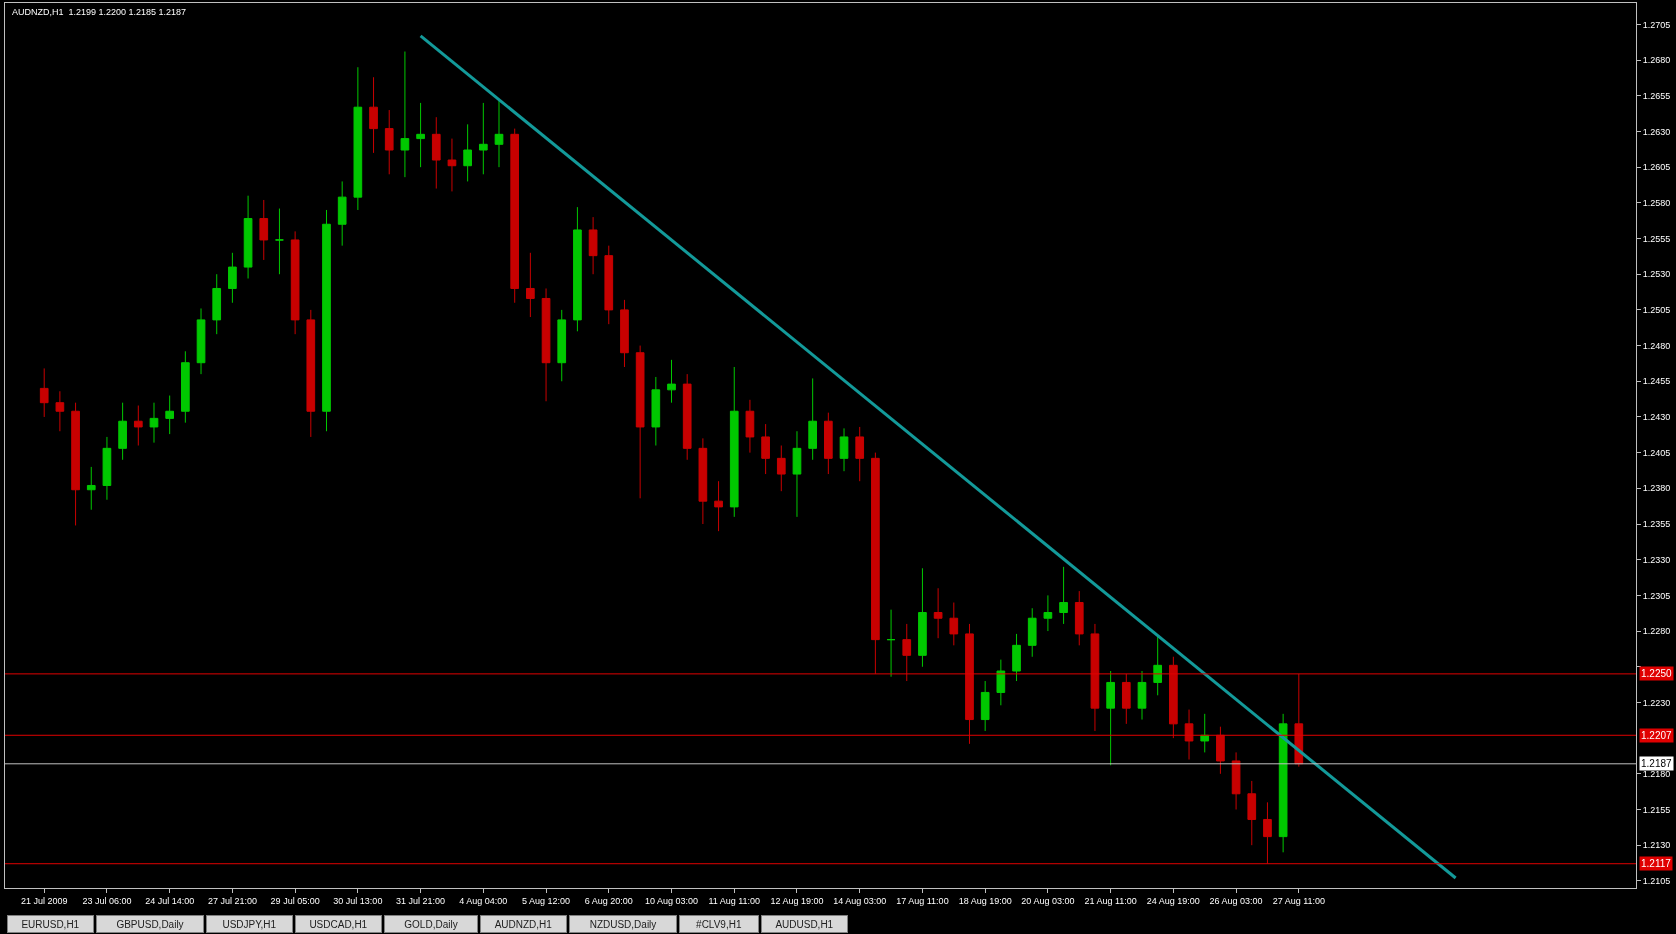  Describe the element at coordinates (734, 900) in the screenshot. I see `x-tick-label: 11 Aug 11:00` at that location.